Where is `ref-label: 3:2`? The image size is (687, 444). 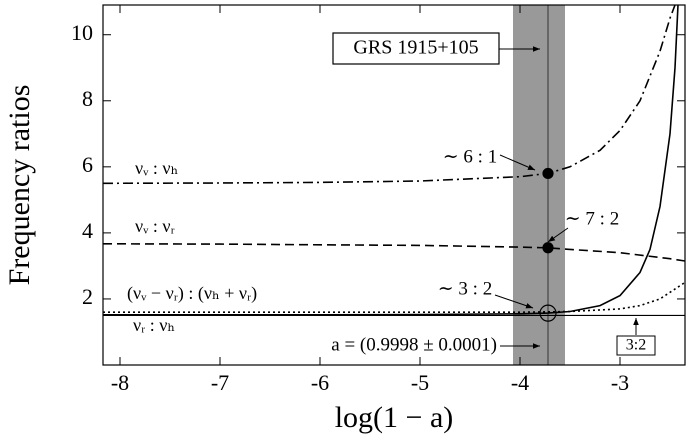 ref-label: 3:2 is located at coordinates (636, 345).